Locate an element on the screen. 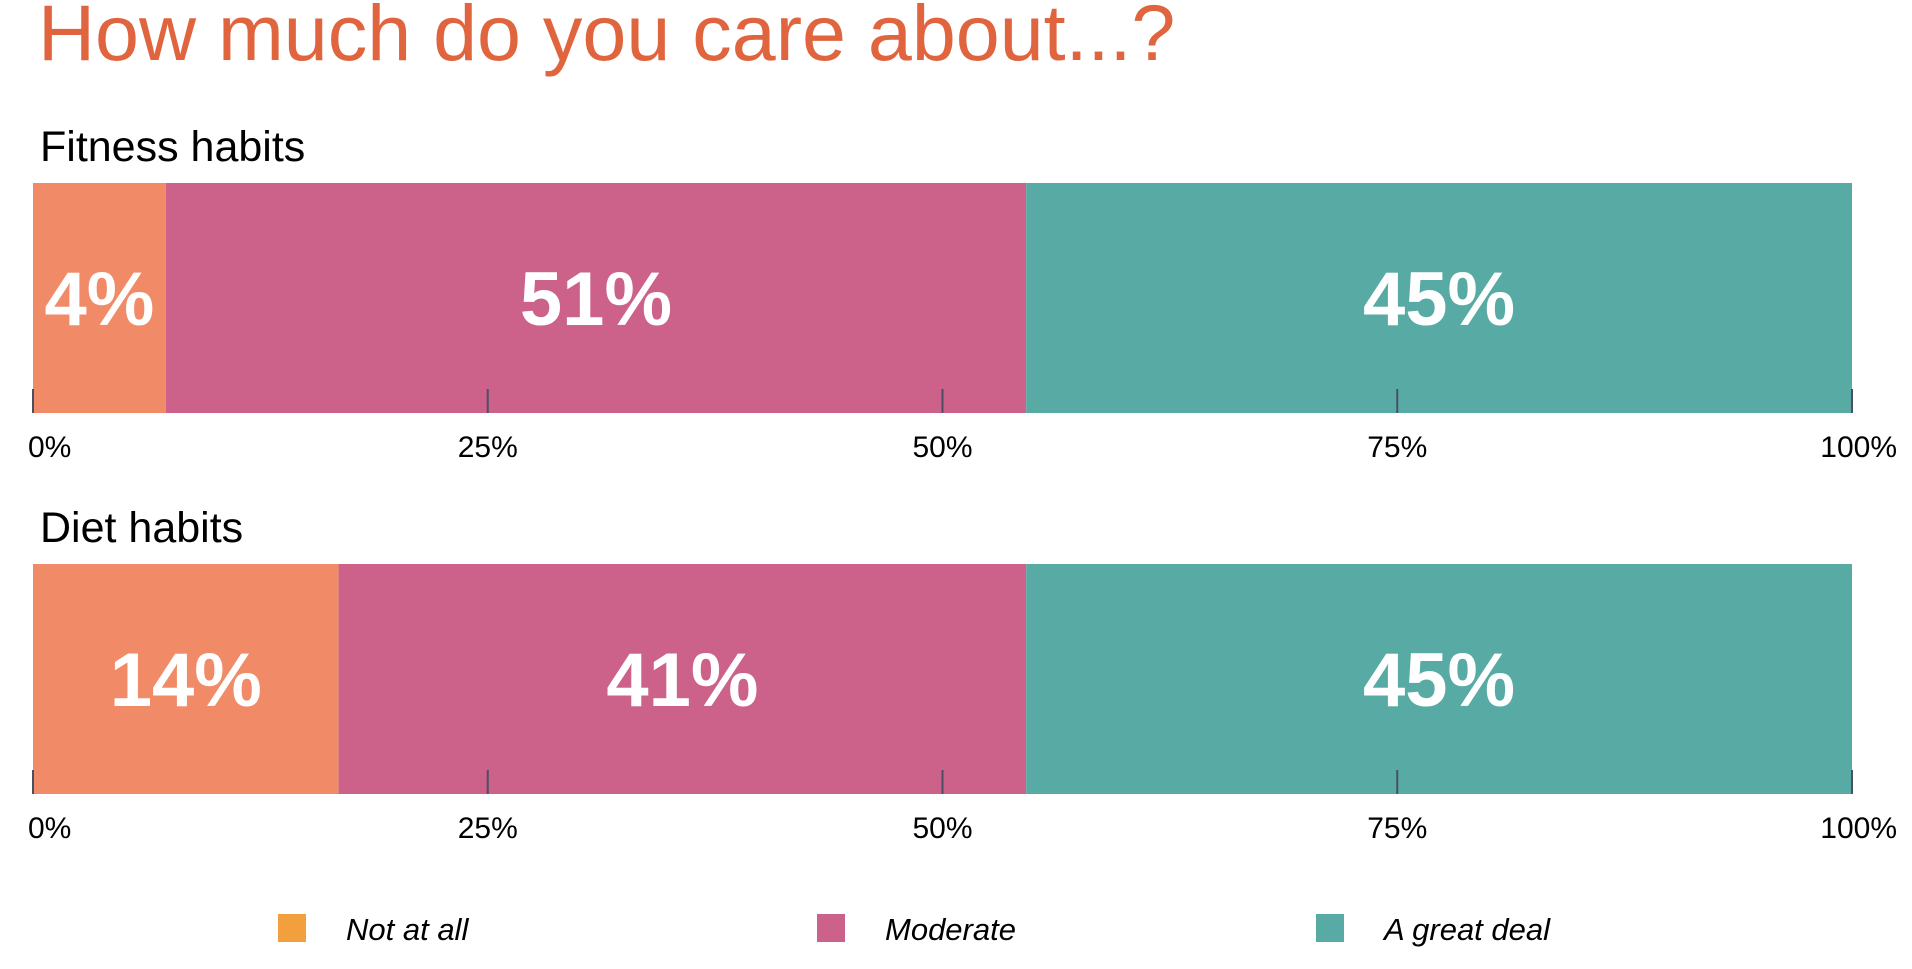 The width and height of the screenshot is (1912, 969). data-label: 4% is located at coordinates (99, 299).